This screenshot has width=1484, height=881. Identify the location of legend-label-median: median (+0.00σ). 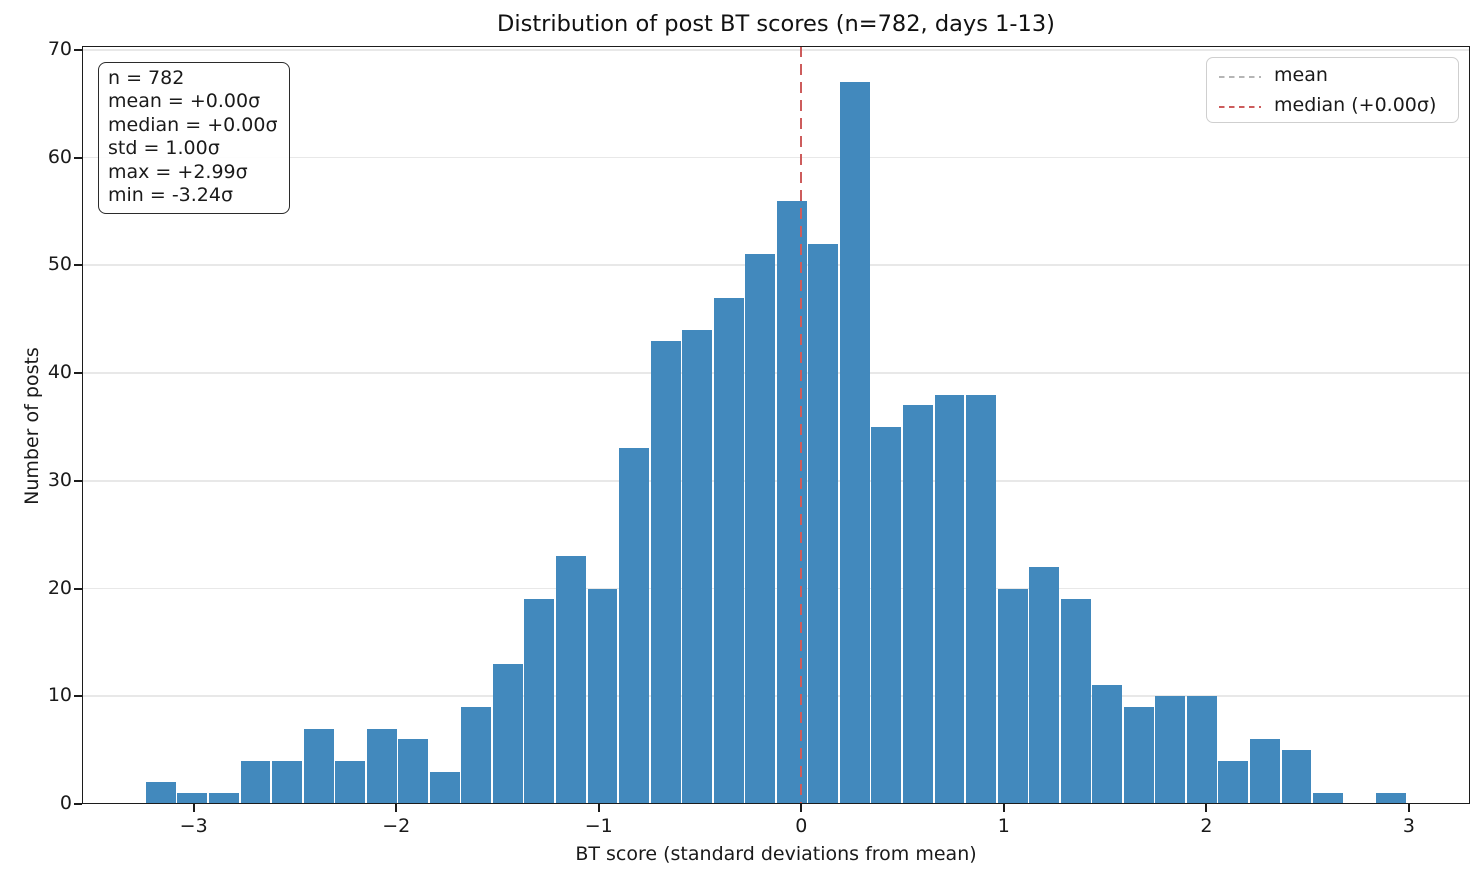
(1355, 105).